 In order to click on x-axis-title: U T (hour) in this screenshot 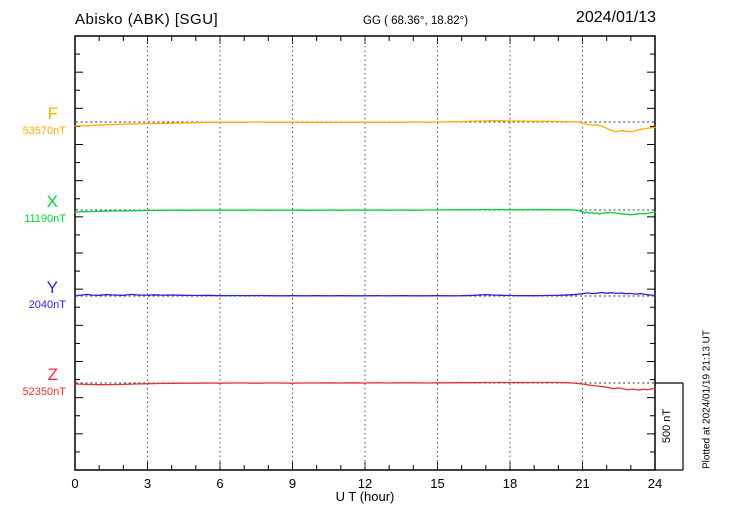, I will do `click(365, 496)`.